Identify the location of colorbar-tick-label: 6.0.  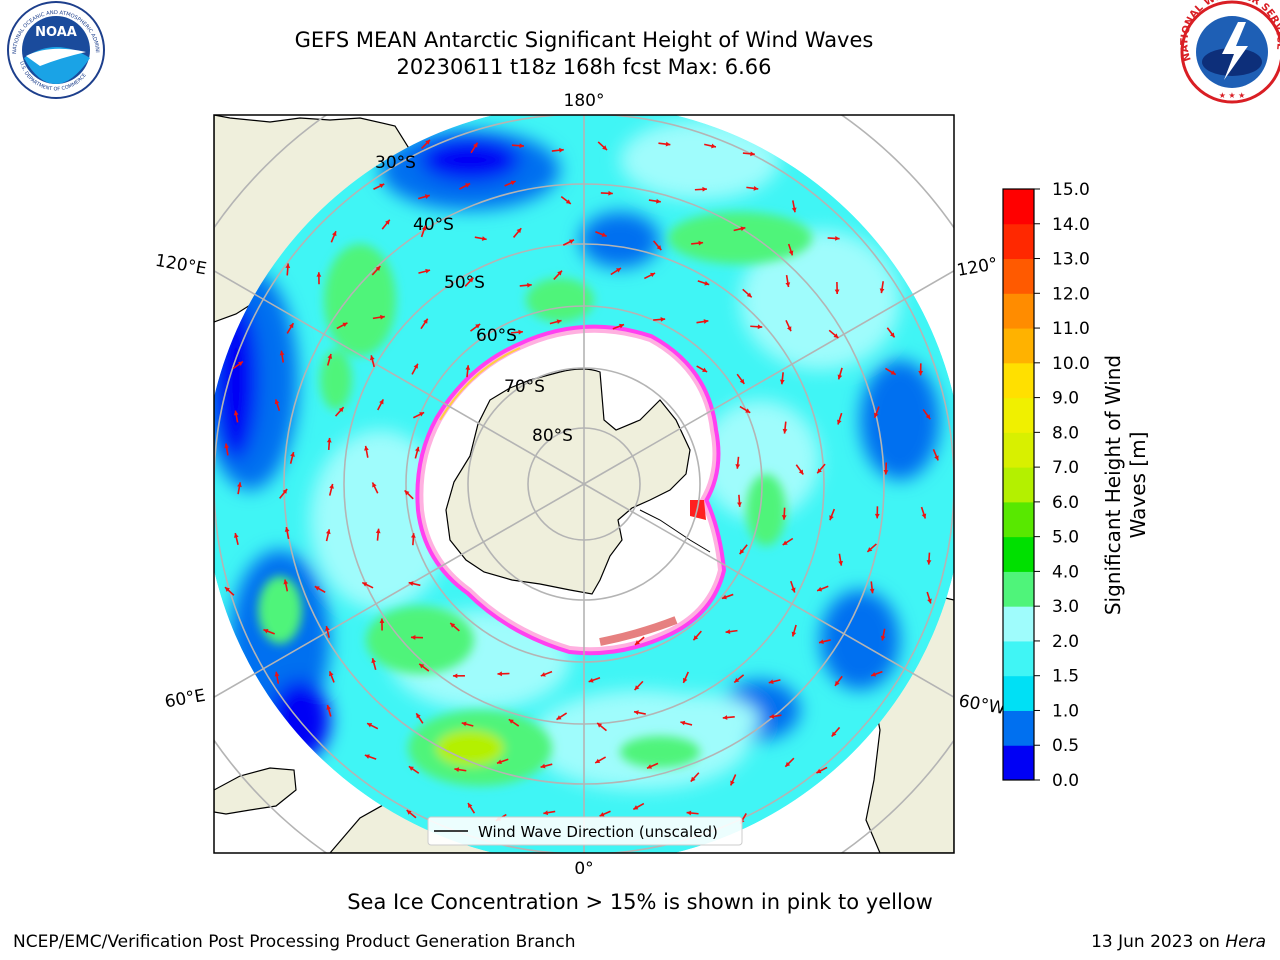
(1065, 503).